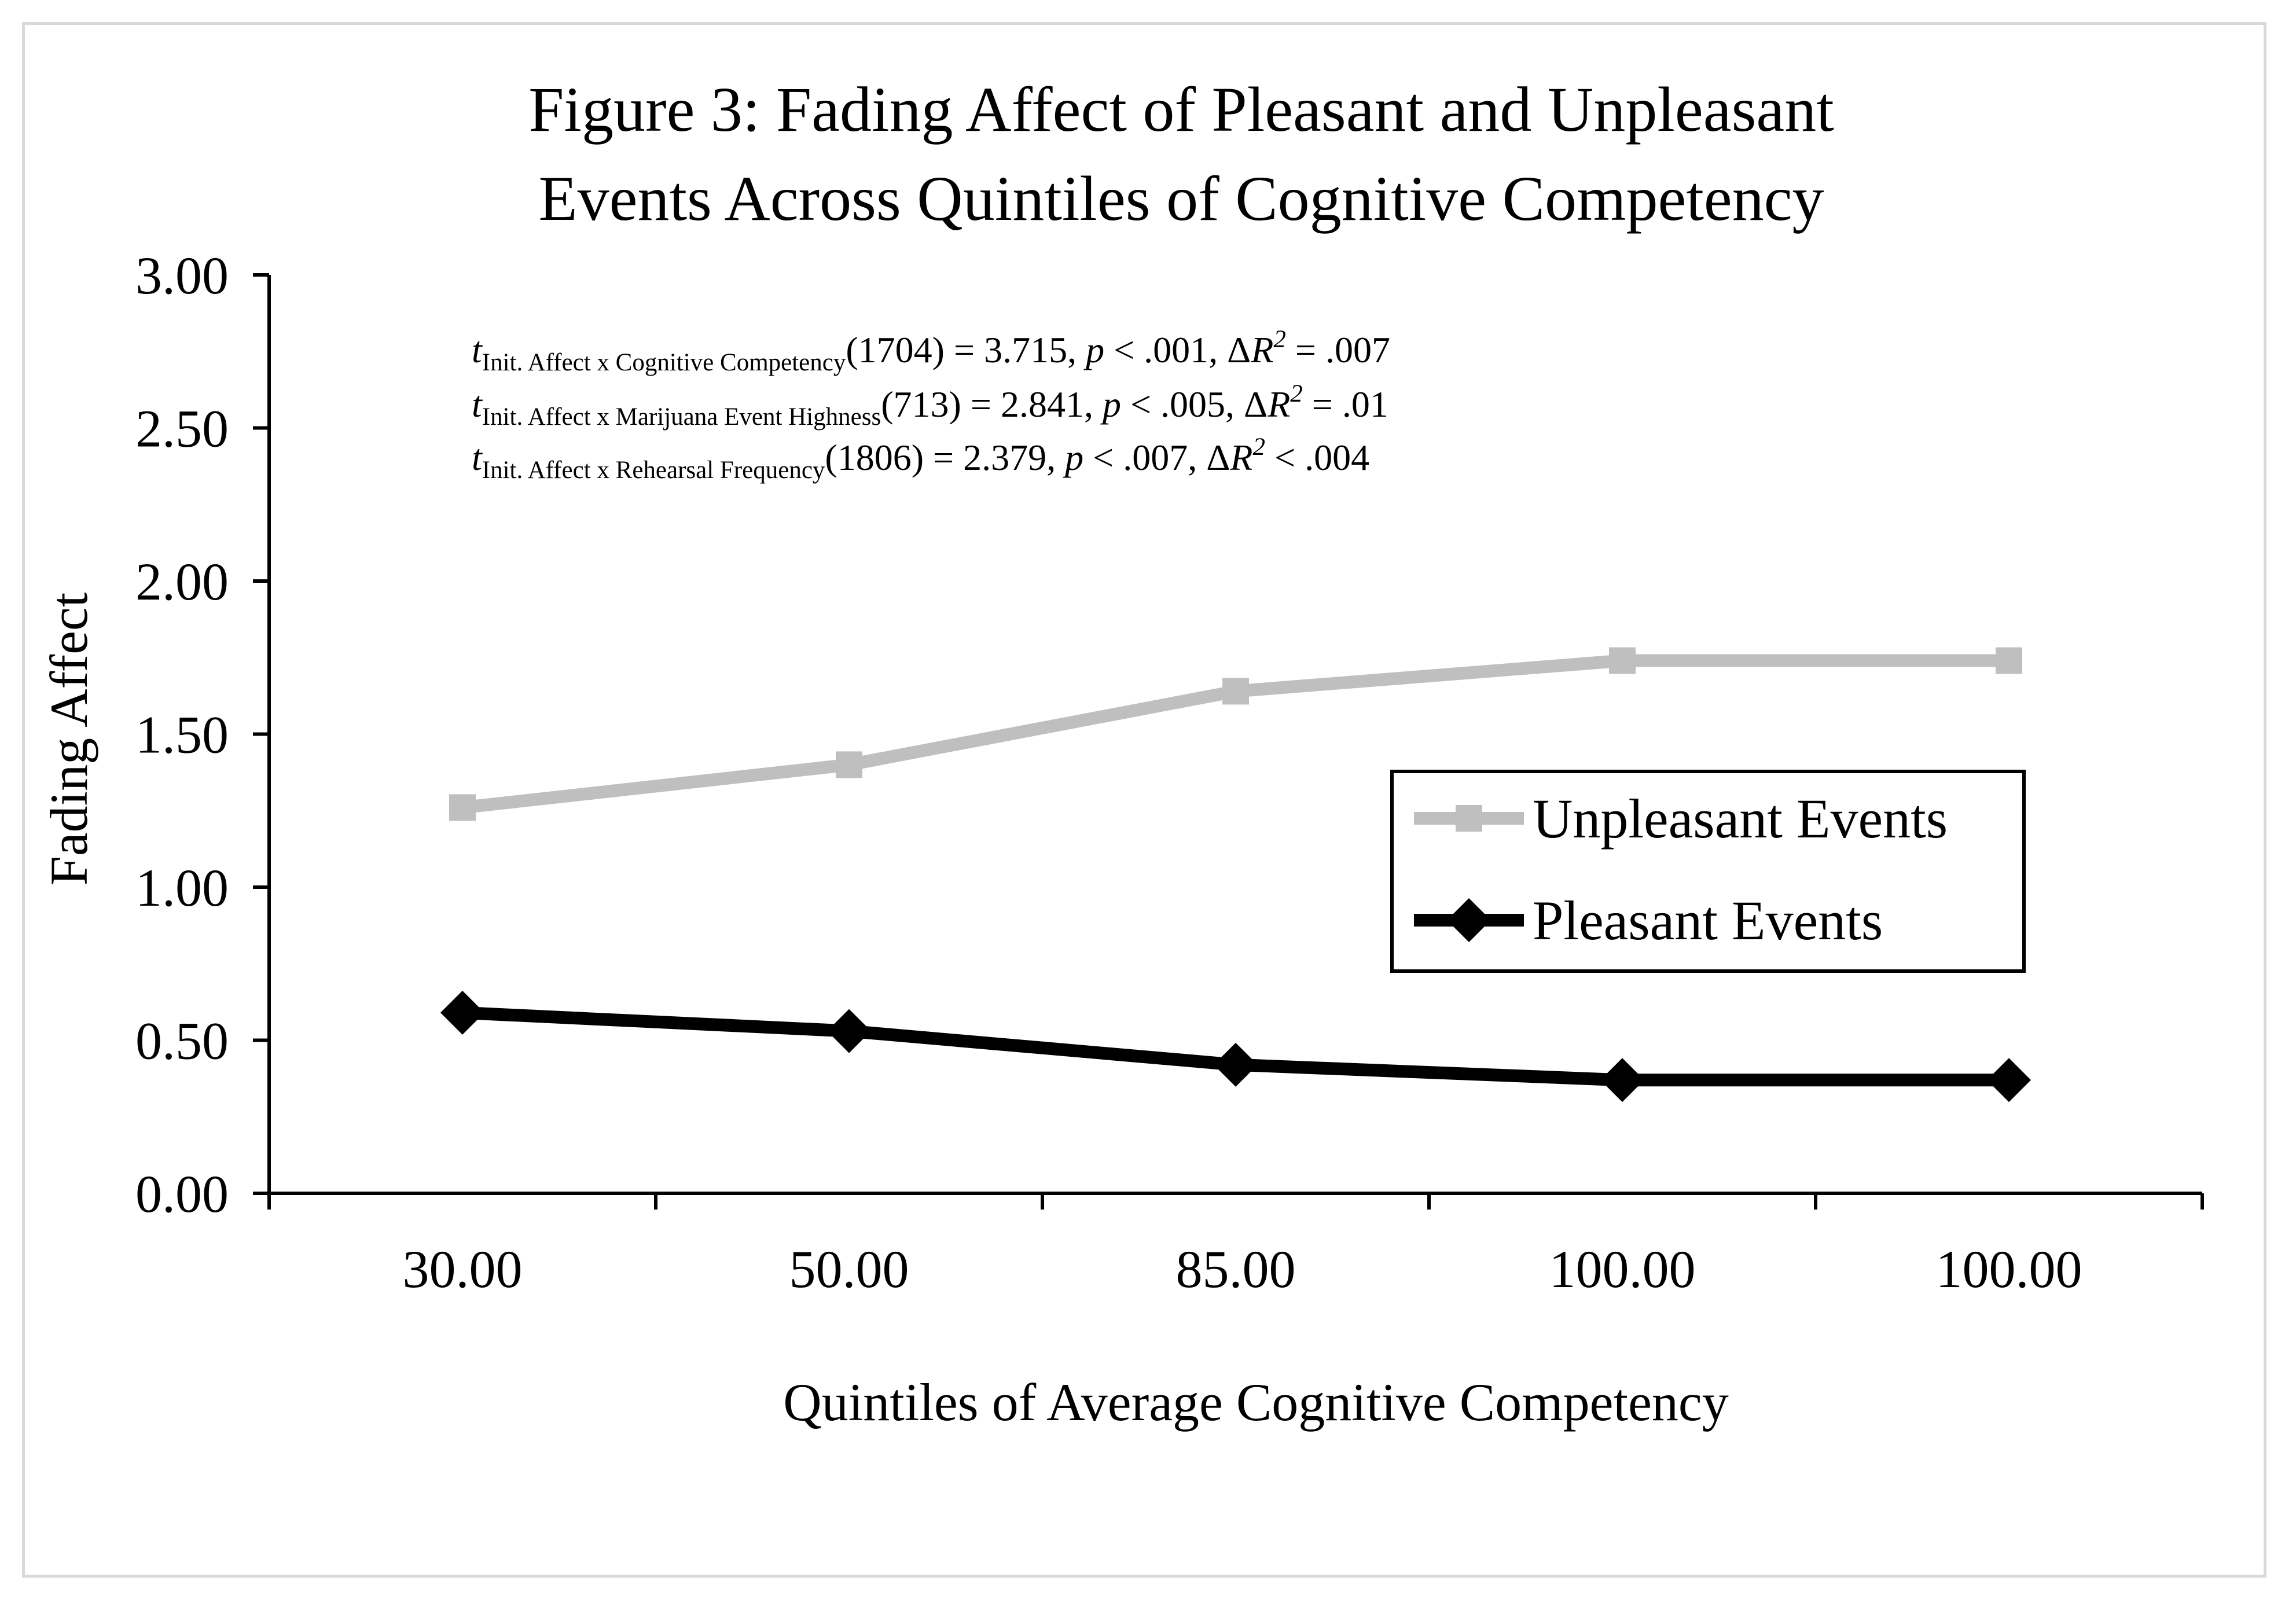  I want to click on y-axis-label: Fading Affect, so click(68, 738).